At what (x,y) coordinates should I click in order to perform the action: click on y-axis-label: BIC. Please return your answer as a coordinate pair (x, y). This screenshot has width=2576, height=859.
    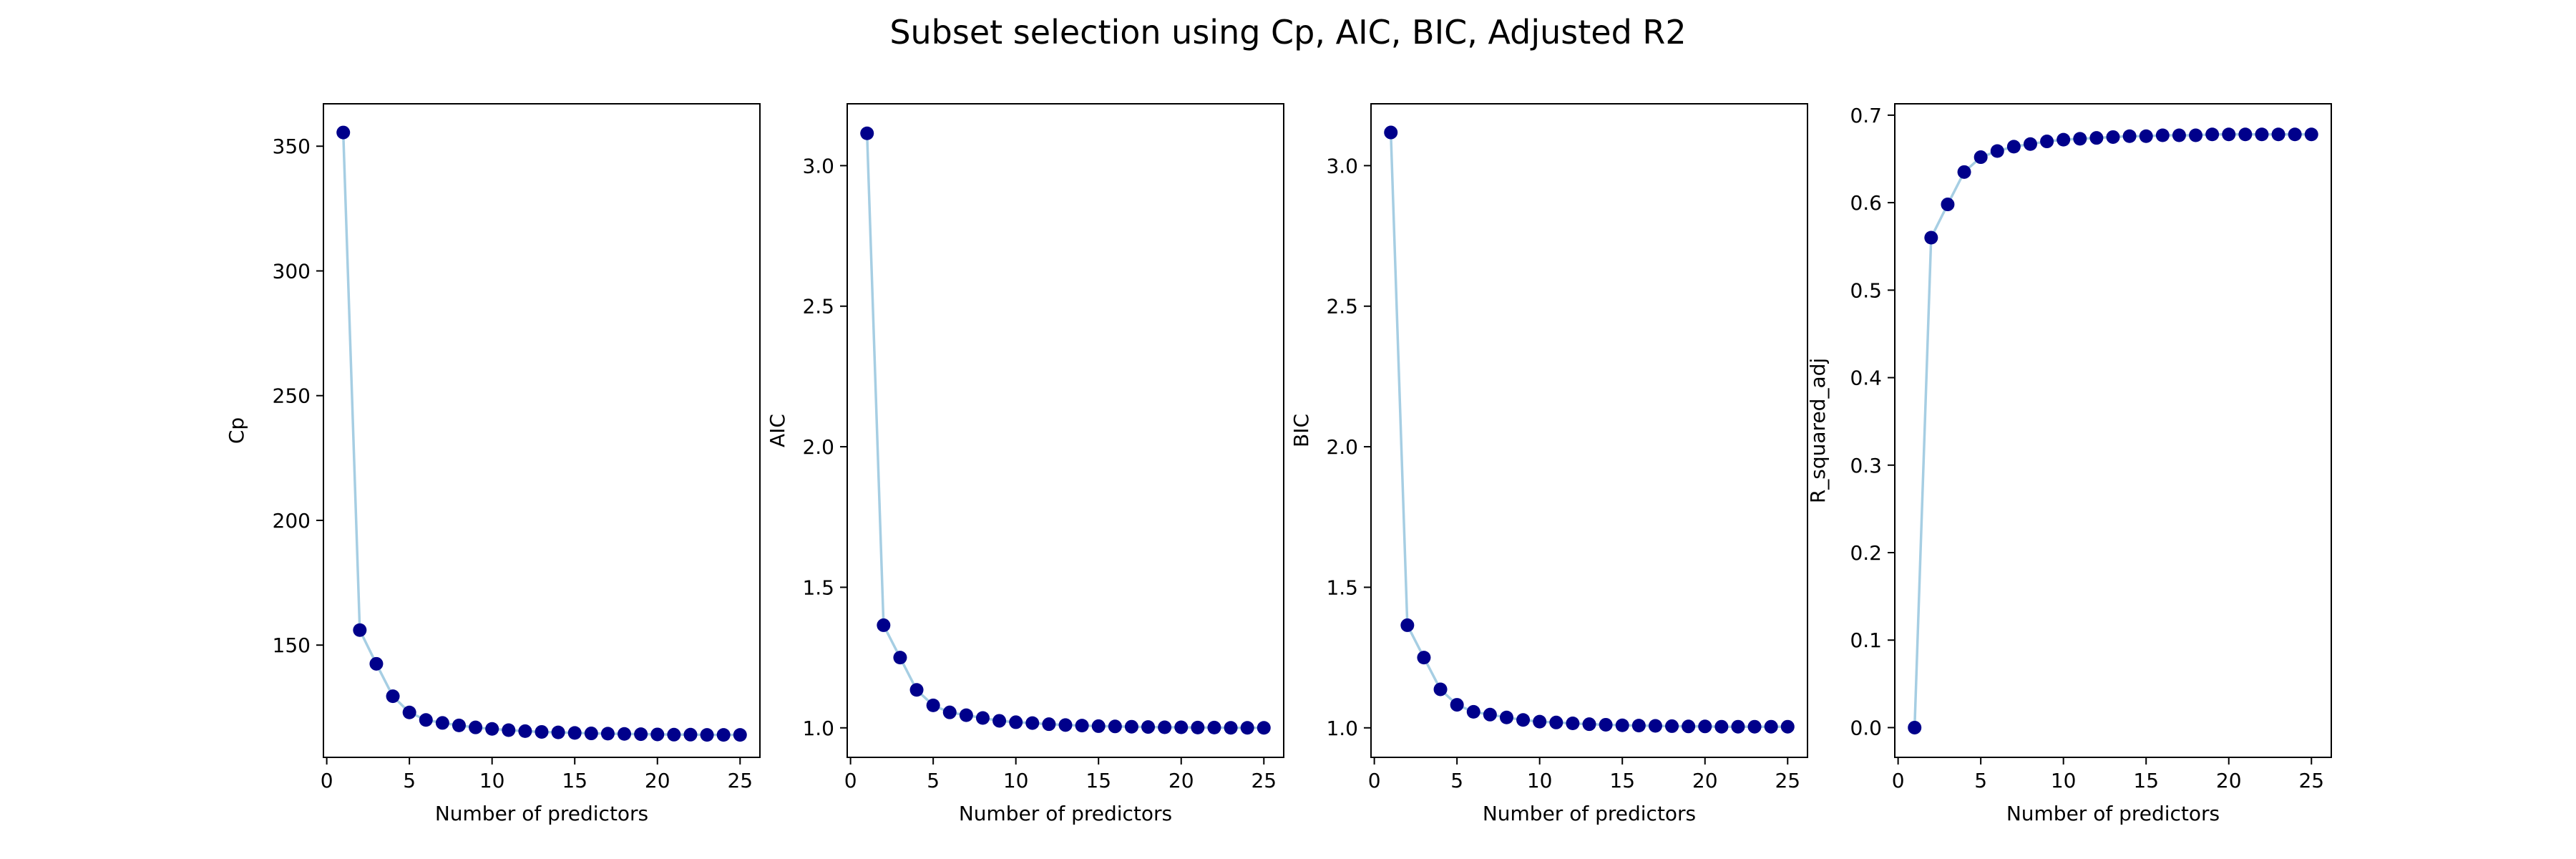
    Looking at the image, I should click on (1301, 430).